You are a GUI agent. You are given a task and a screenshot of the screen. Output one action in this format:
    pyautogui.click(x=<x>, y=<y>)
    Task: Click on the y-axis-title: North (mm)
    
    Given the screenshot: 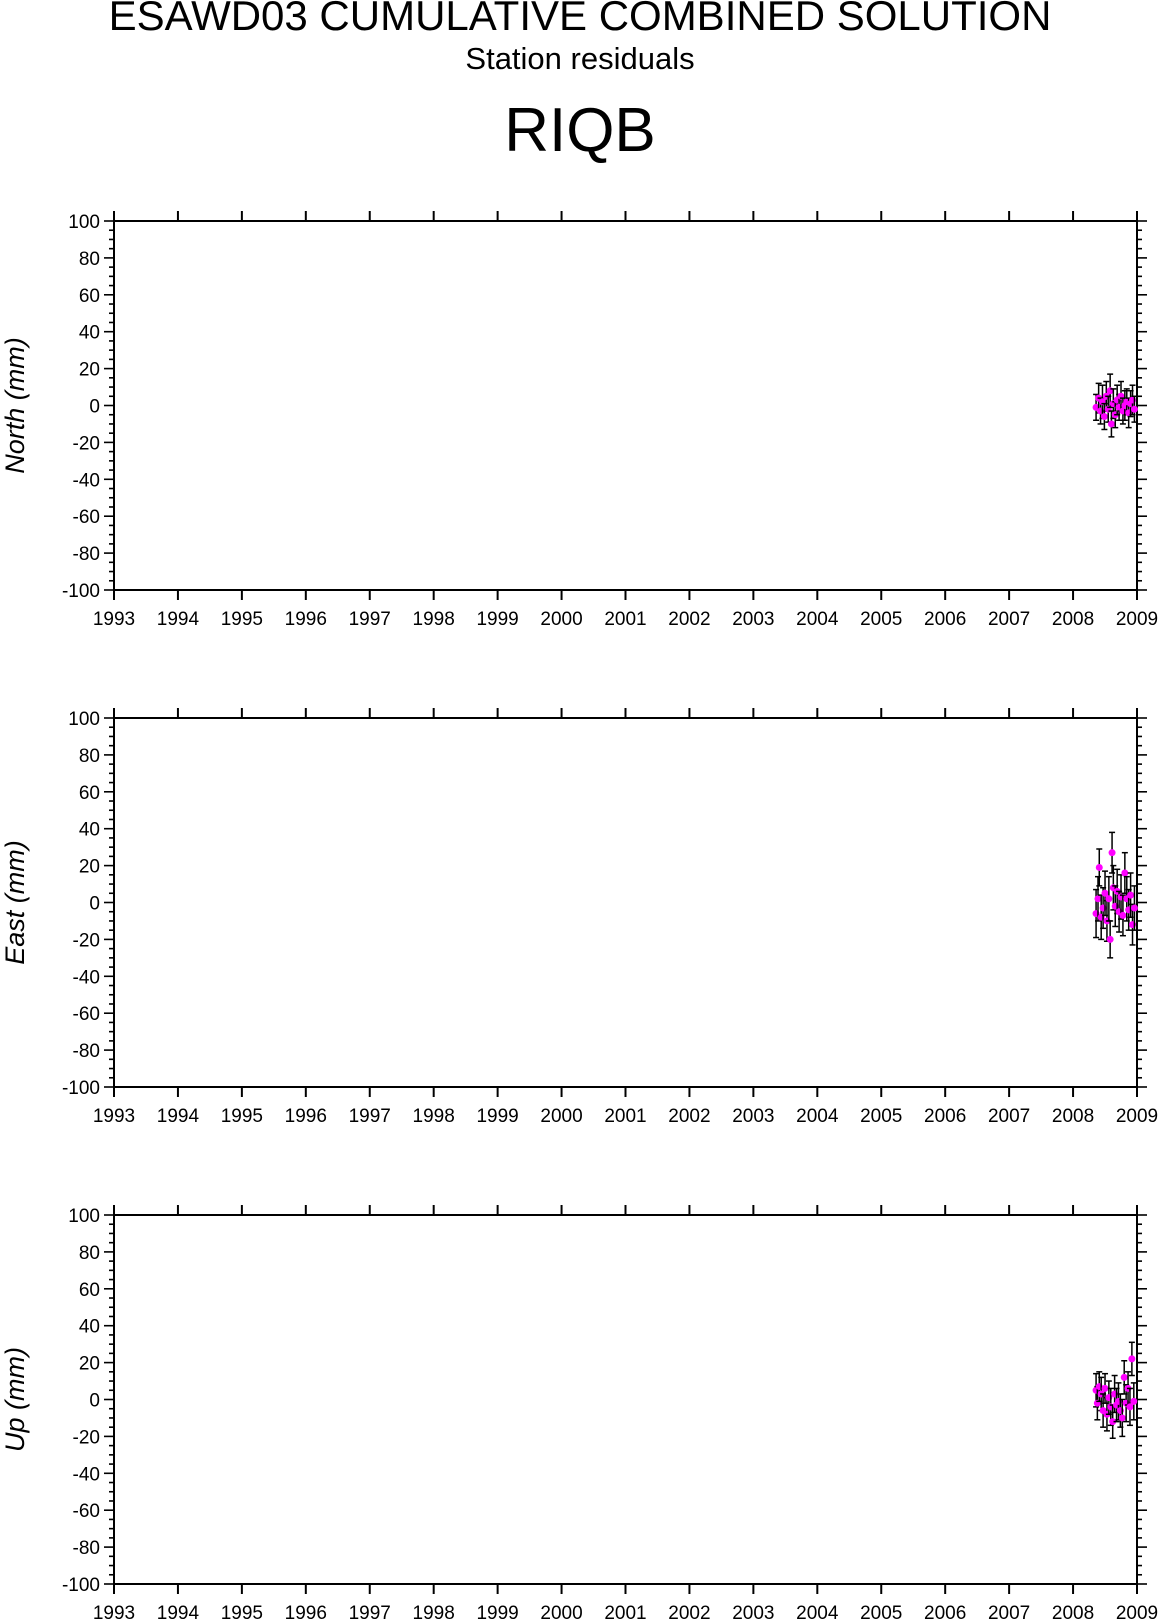 What is the action you would take?
    pyautogui.click(x=15, y=405)
    